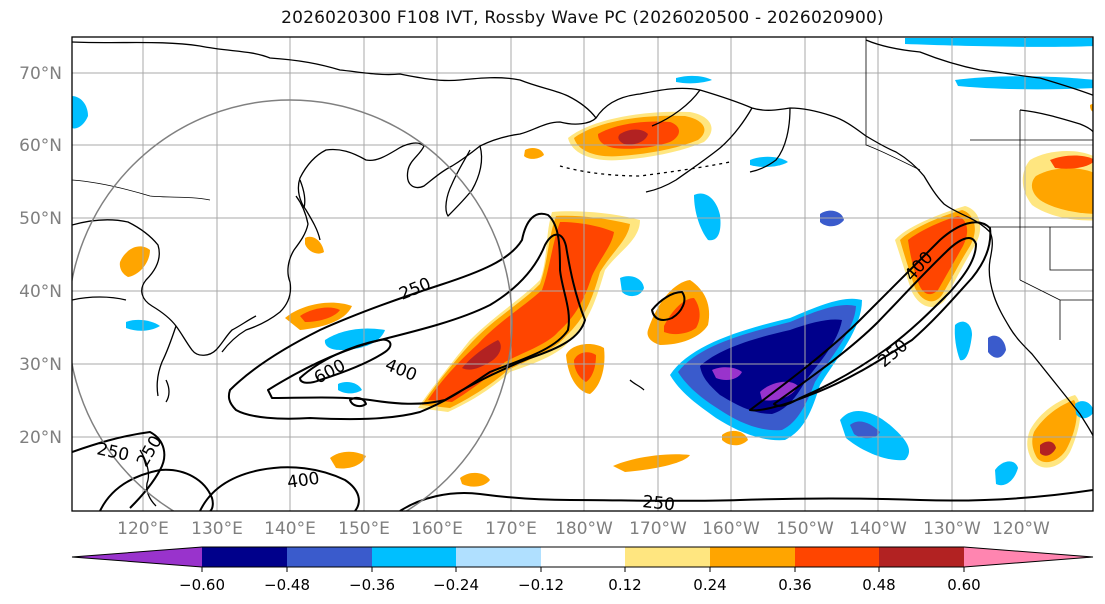 The width and height of the screenshot is (1105, 604). I want to click on lon-label-120w: 120°W, so click(1021, 529).